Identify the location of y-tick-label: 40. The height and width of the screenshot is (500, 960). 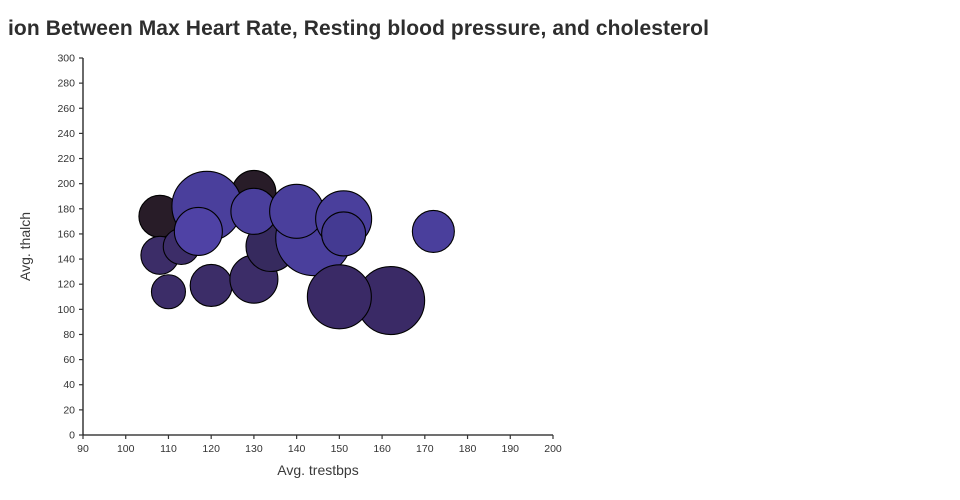
(69, 385).